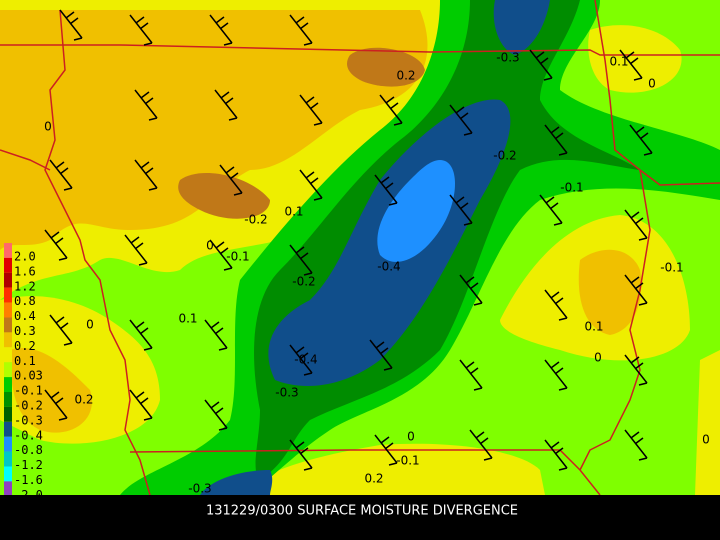  What do you see at coordinates (25, 361) in the screenshot?
I see `legend-label: 0.1` at bounding box center [25, 361].